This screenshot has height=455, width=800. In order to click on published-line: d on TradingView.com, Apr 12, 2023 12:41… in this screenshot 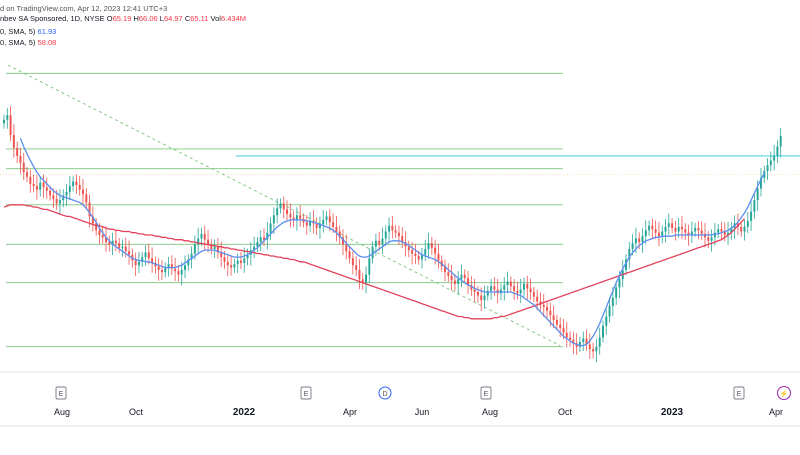, I will do `click(83, 9)`.